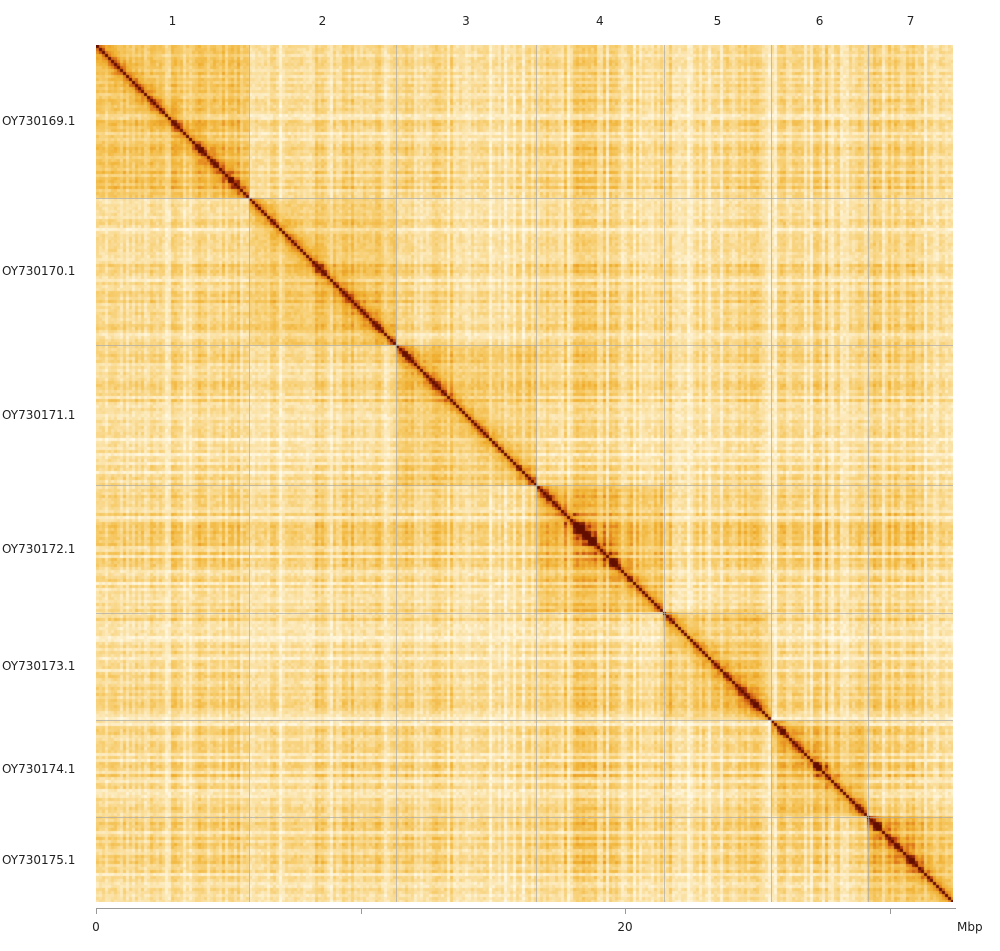  What do you see at coordinates (39, 271) in the screenshot?
I see `left-sequence-label: OY730170.1` at bounding box center [39, 271].